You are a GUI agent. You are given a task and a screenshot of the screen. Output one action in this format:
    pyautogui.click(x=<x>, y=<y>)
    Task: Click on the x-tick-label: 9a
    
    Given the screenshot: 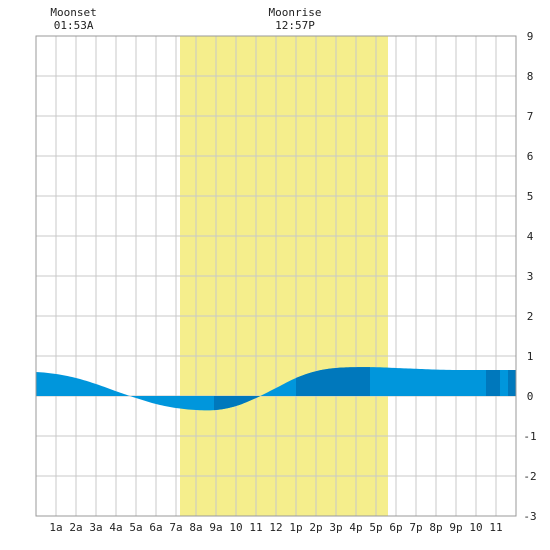 What is the action you would take?
    pyautogui.click(x=215, y=527)
    